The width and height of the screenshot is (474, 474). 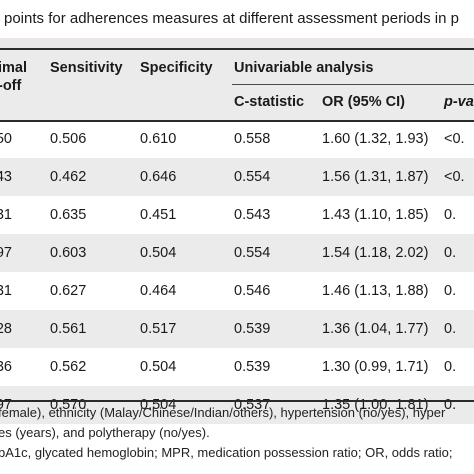 I want to click on table-row: 50 0.506 0.610 0.558 1.60 (1.32, 1.93) <0., so click(x=237, y=139).